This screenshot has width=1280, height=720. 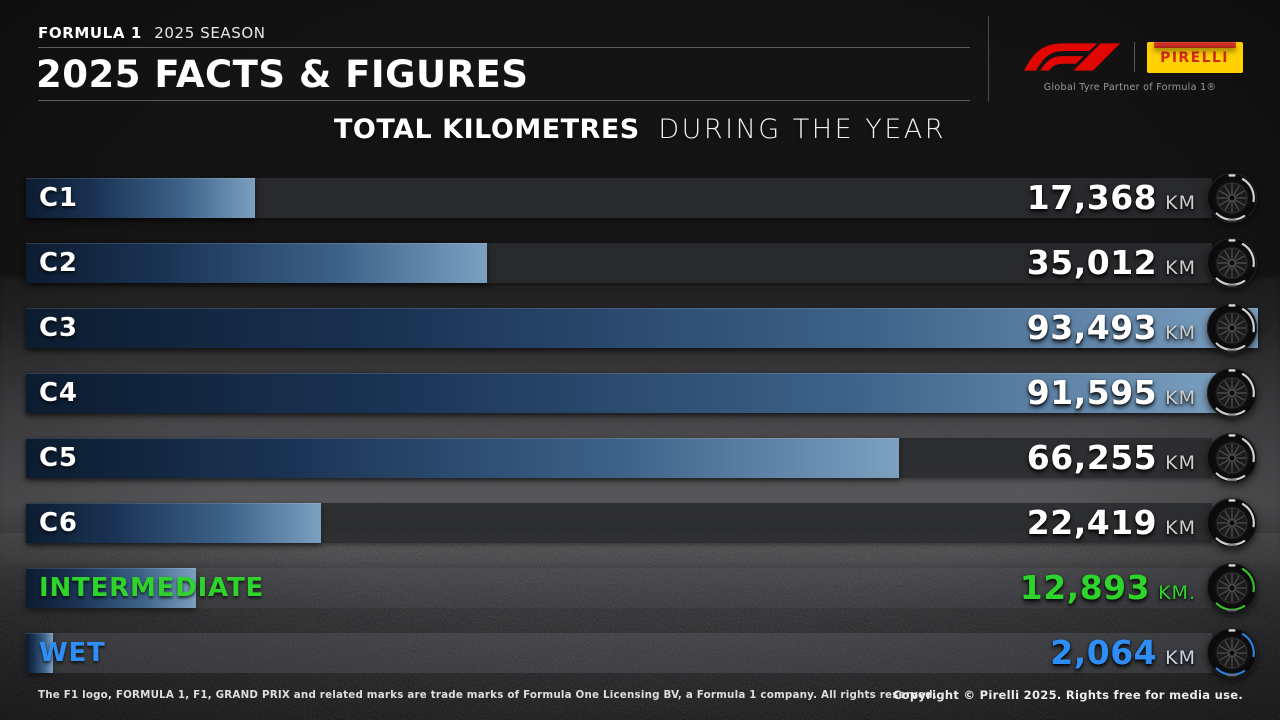 I want to click on value-group: 22,419 KM, so click(x=1111, y=523).